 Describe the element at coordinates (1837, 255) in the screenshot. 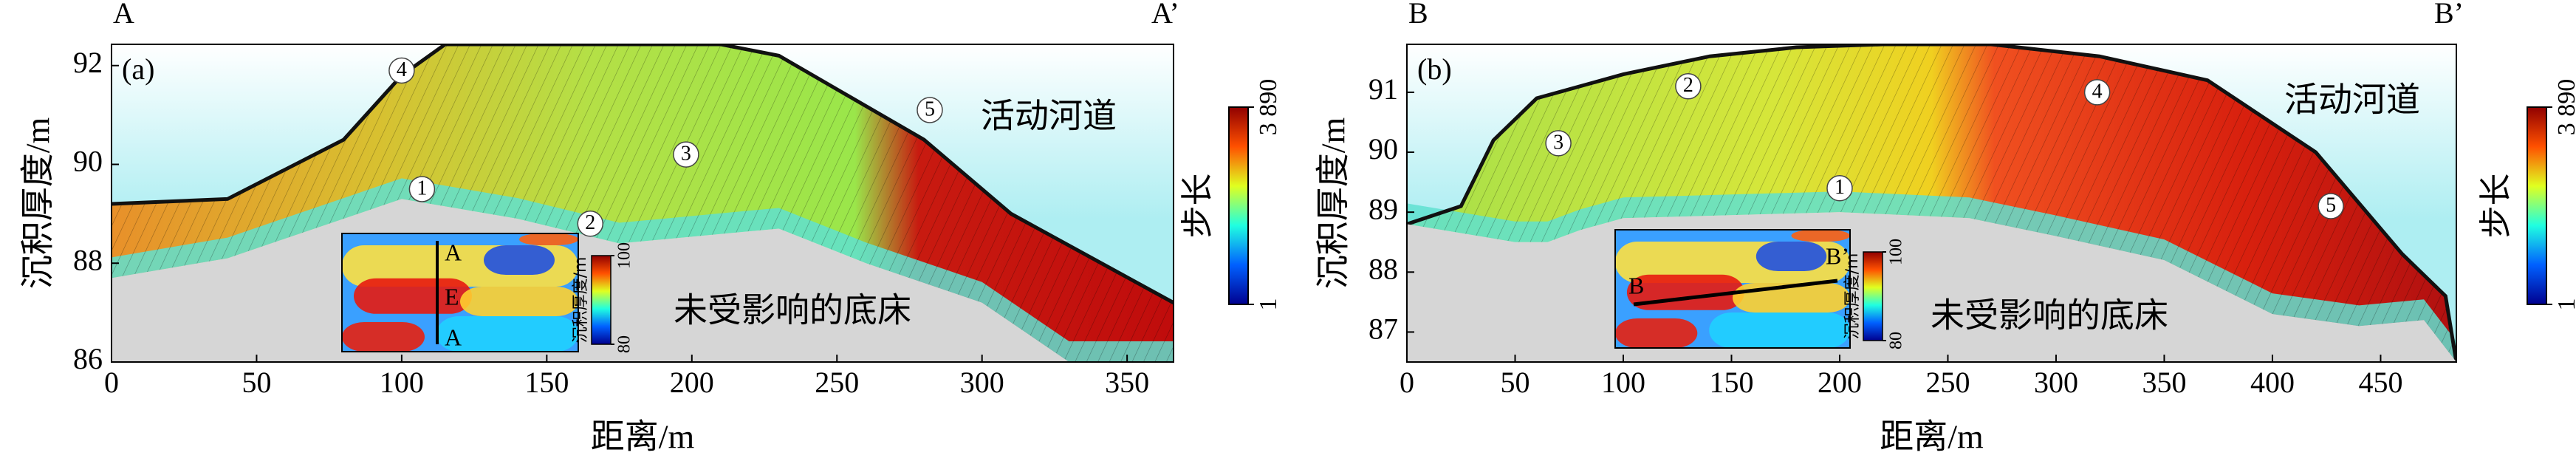

I see `inset-letter: B’` at that location.